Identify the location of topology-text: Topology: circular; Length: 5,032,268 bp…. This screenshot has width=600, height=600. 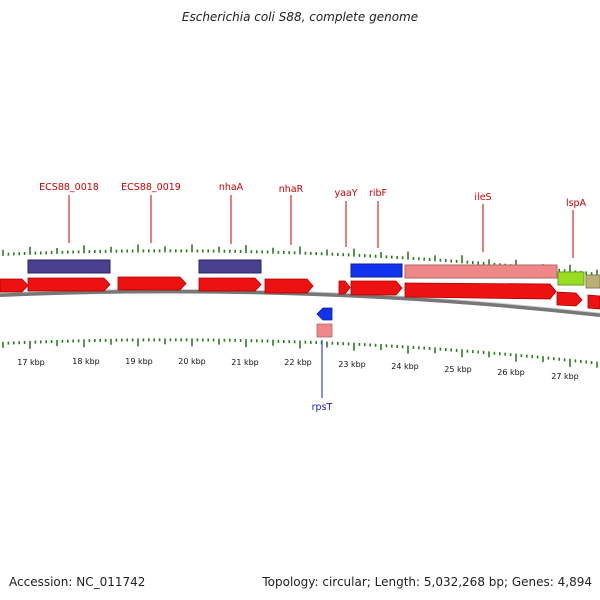
(427, 582).